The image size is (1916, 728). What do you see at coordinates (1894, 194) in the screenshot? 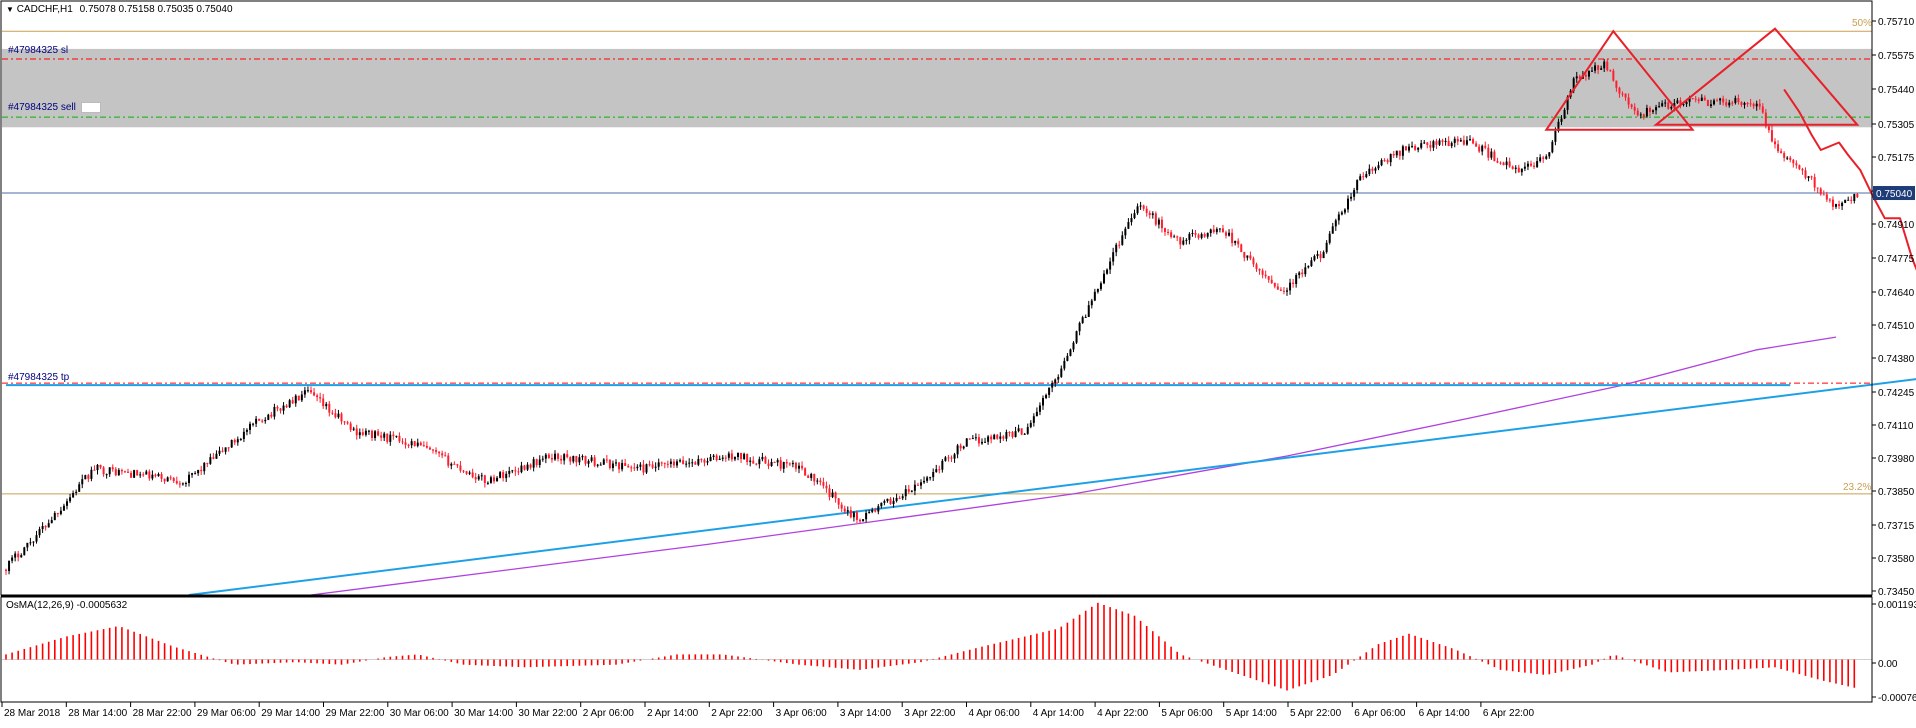
I see `current-price-text: 0.75040` at bounding box center [1894, 194].